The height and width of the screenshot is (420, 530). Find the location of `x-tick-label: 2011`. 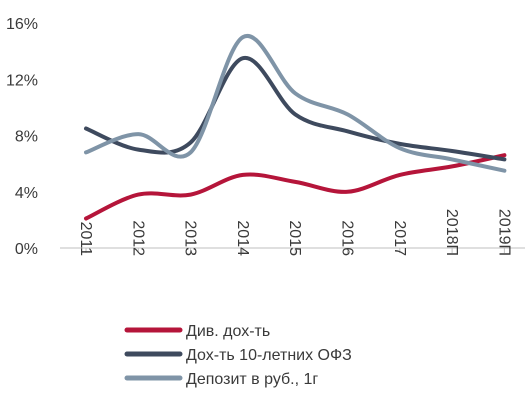

x-tick-label: 2011 is located at coordinates (85, 239).